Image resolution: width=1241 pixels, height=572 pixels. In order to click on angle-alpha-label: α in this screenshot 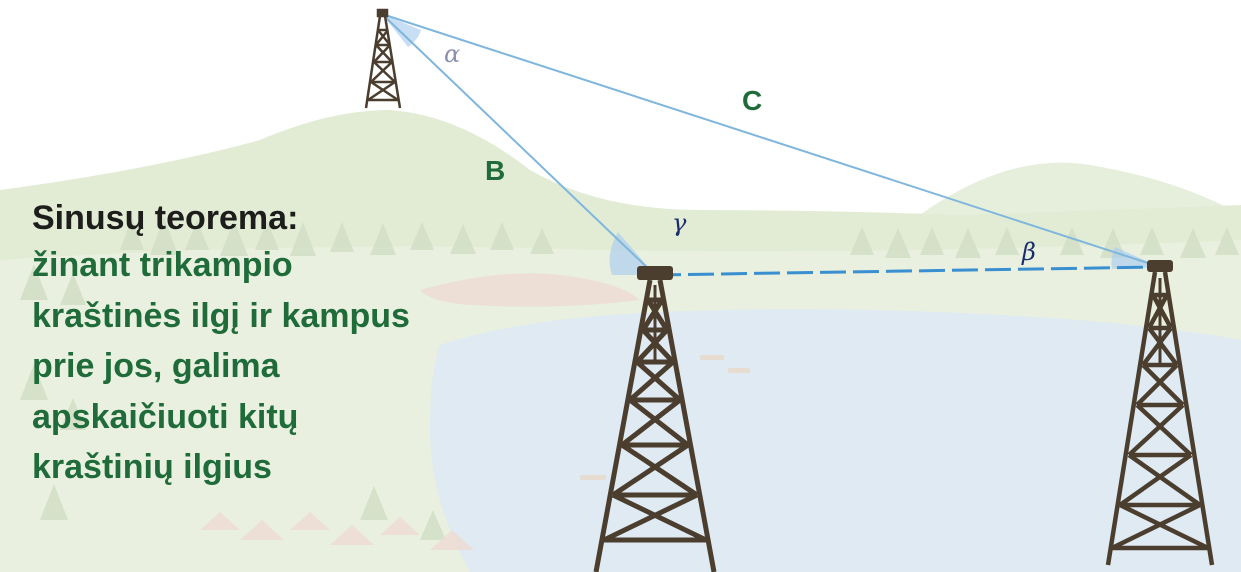, I will do `click(452, 54)`.